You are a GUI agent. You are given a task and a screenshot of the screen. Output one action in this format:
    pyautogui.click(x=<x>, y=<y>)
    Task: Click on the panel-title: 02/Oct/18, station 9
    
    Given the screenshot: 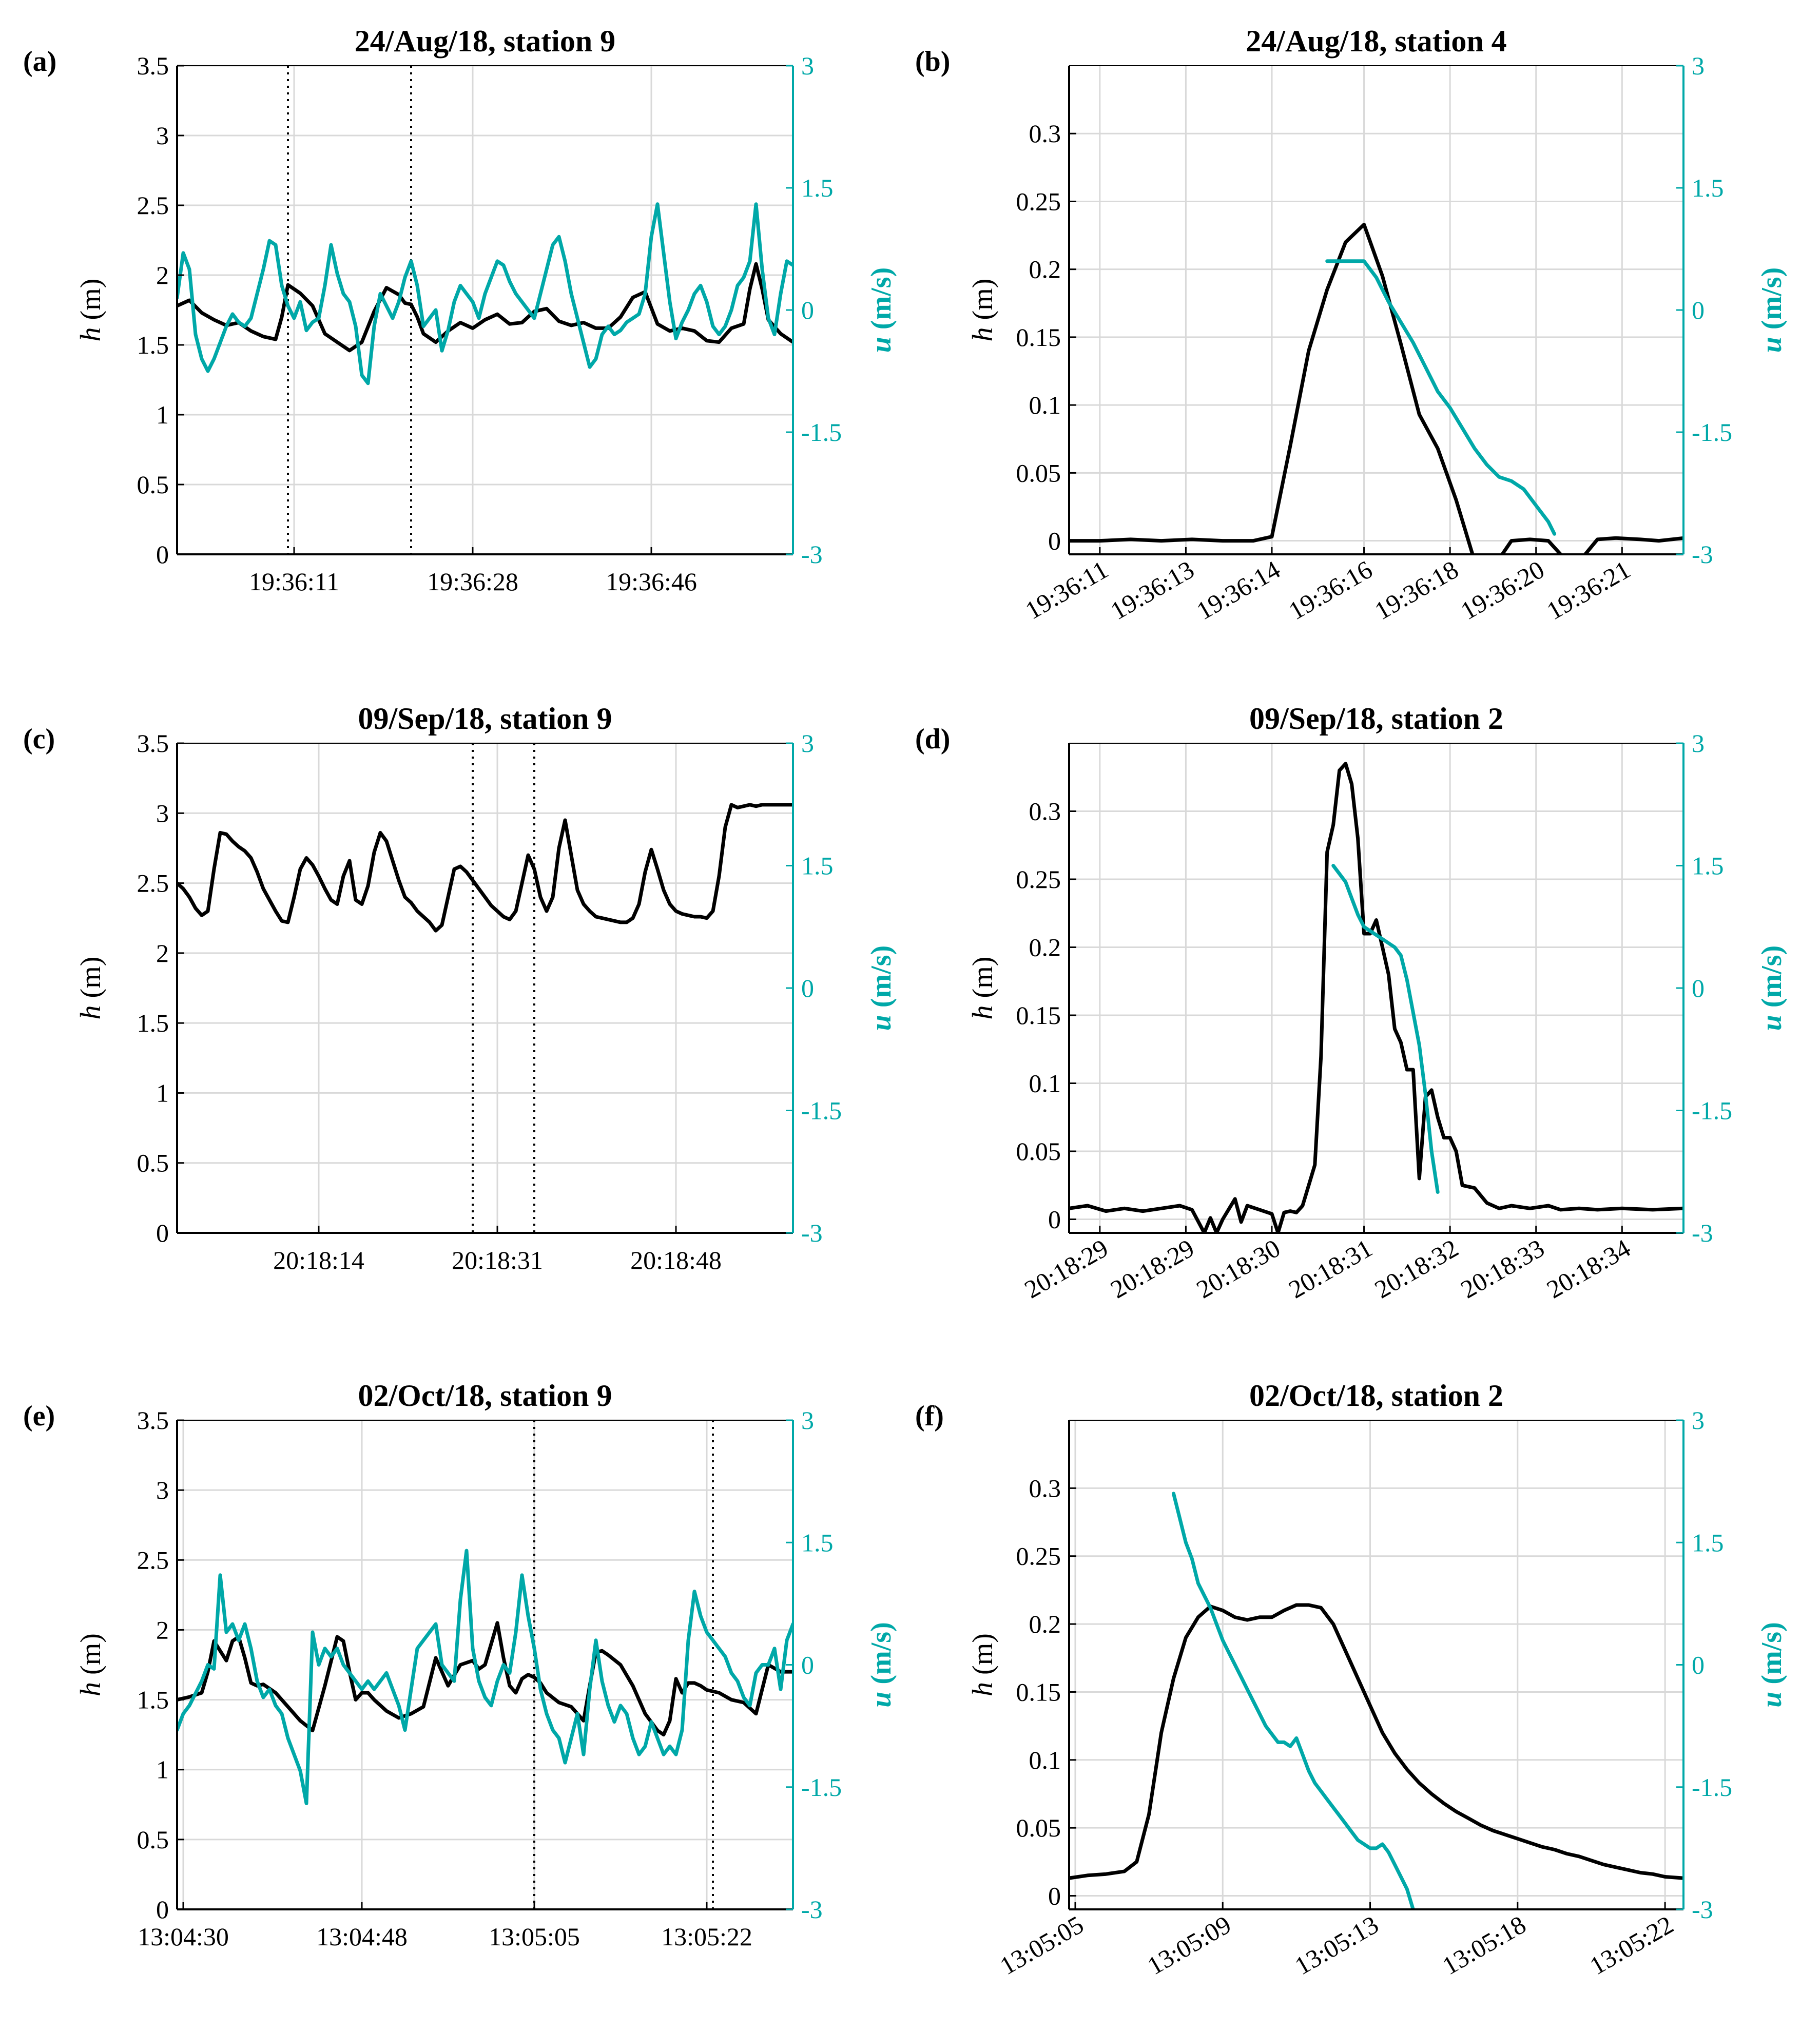 What is the action you would take?
    pyautogui.click(x=485, y=1396)
    